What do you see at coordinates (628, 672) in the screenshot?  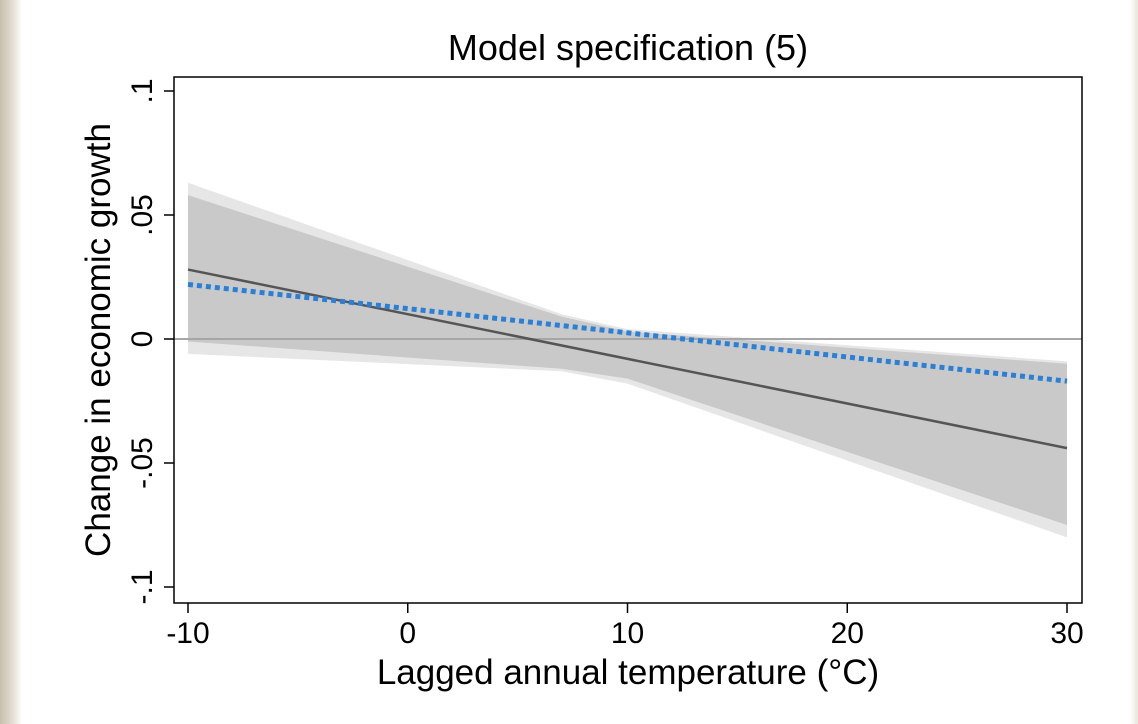 I see `x-axis-label: Lagged annual temperature (°C)` at bounding box center [628, 672].